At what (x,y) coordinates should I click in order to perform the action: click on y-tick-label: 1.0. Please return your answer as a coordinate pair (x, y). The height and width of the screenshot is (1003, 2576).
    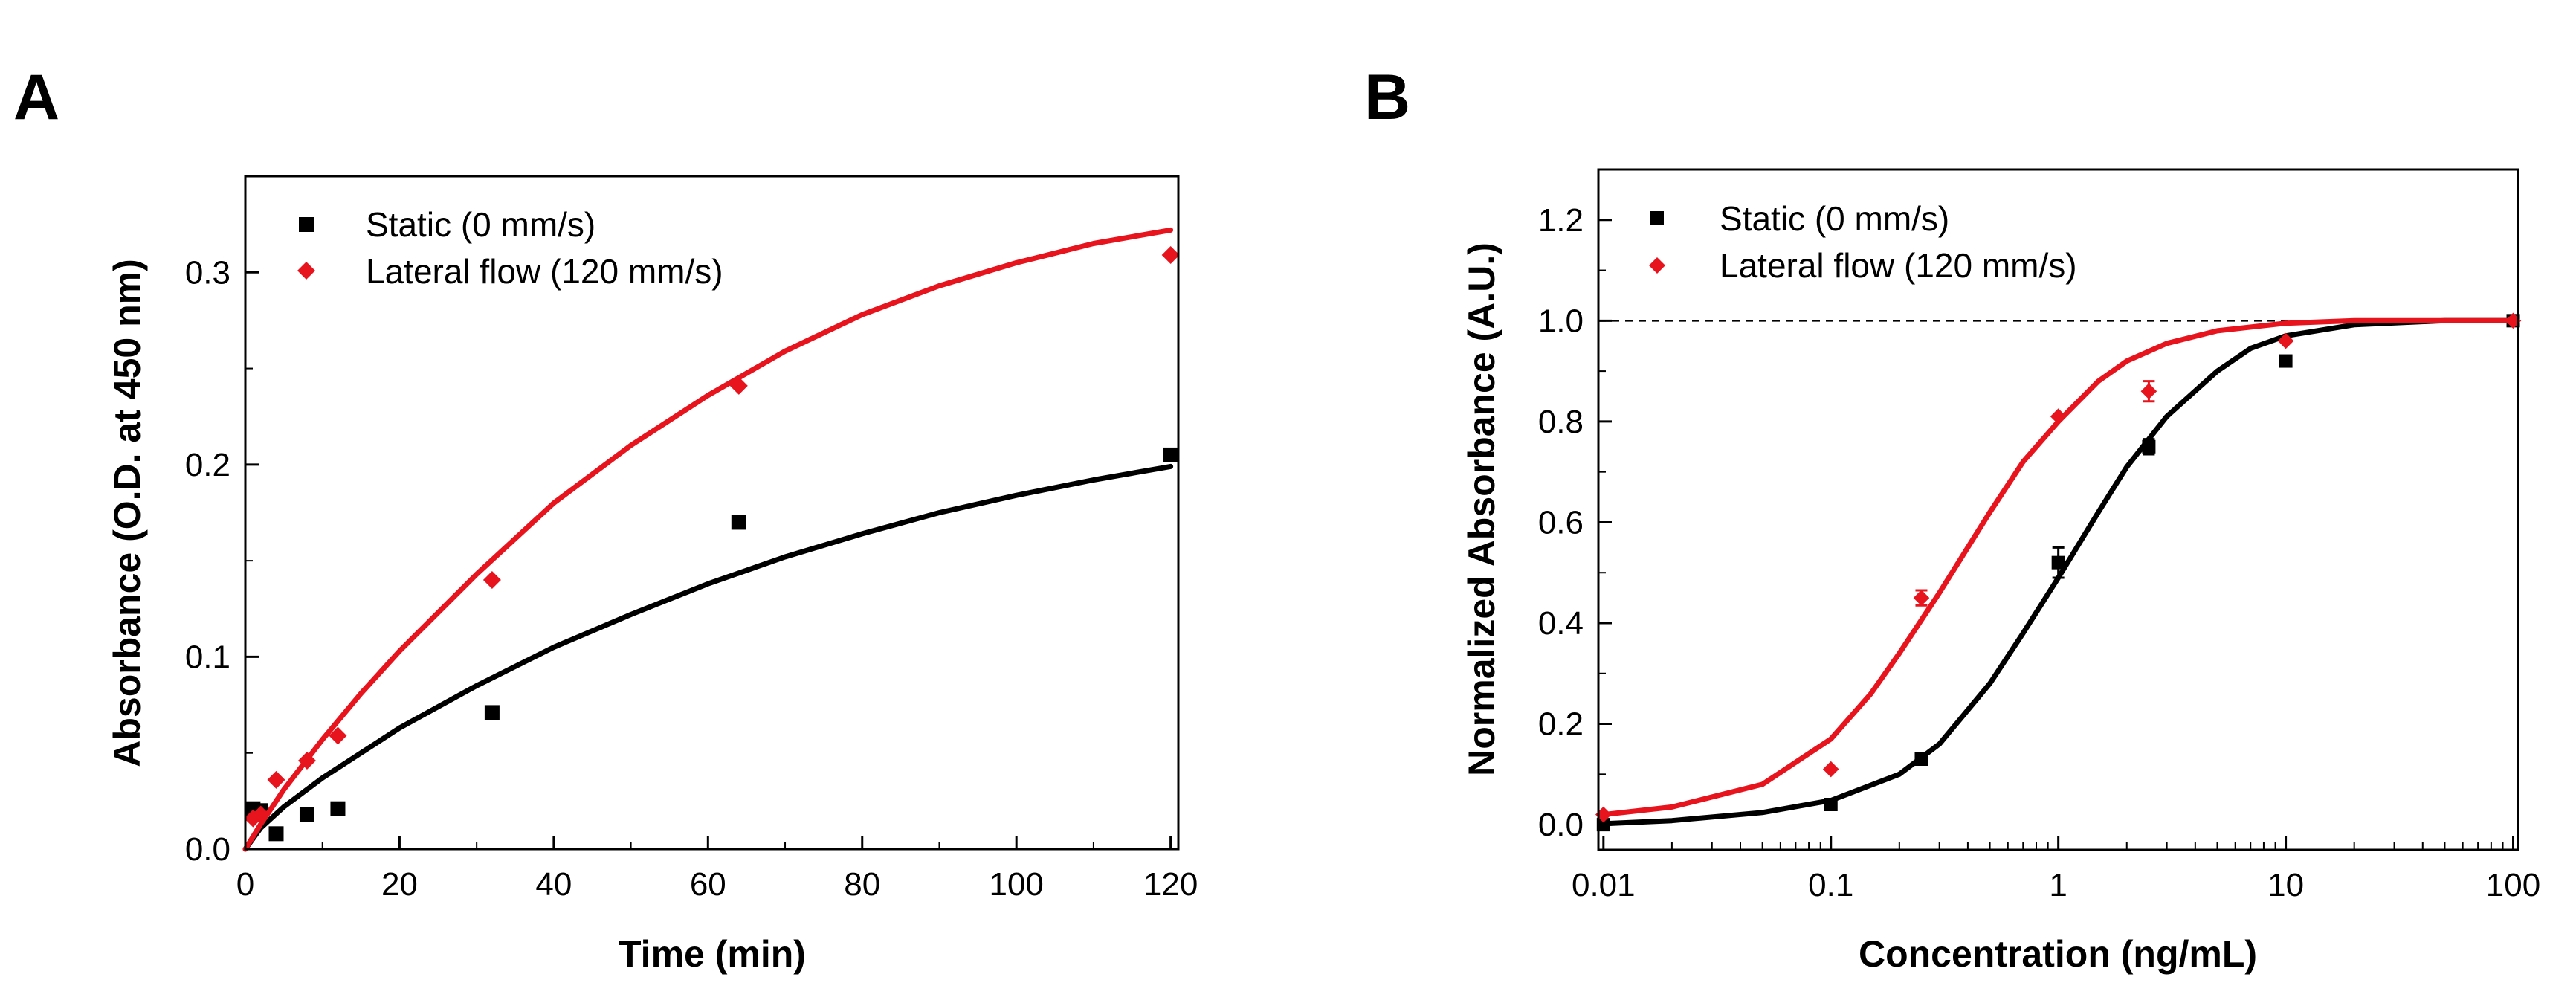
    Looking at the image, I should click on (1561, 321).